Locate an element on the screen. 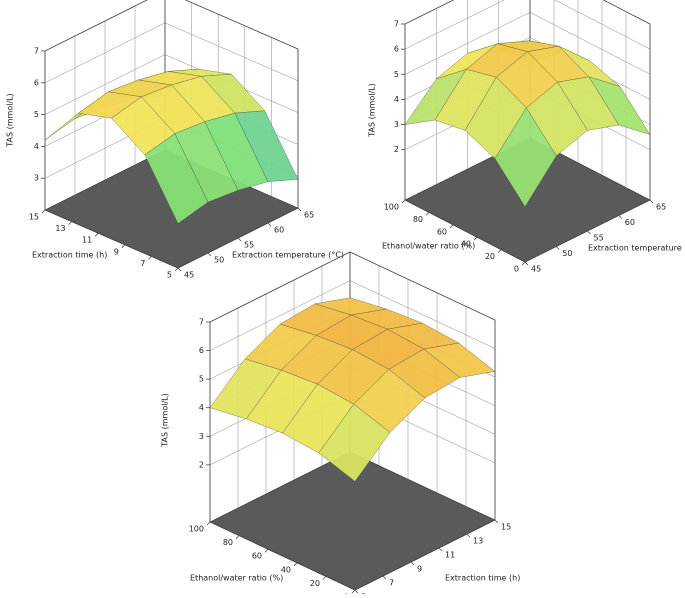 The image size is (685, 598). y-tick-label: 13 is located at coordinates (60, 228).